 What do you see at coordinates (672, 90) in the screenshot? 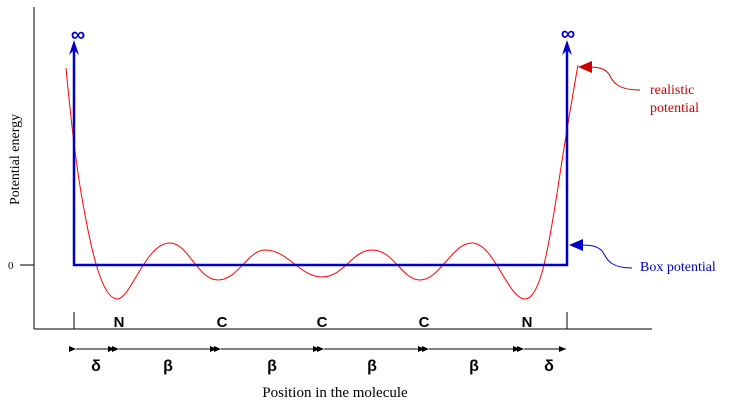
I see `realistic-label-line1: realistic` at bounding box center [672, 90].